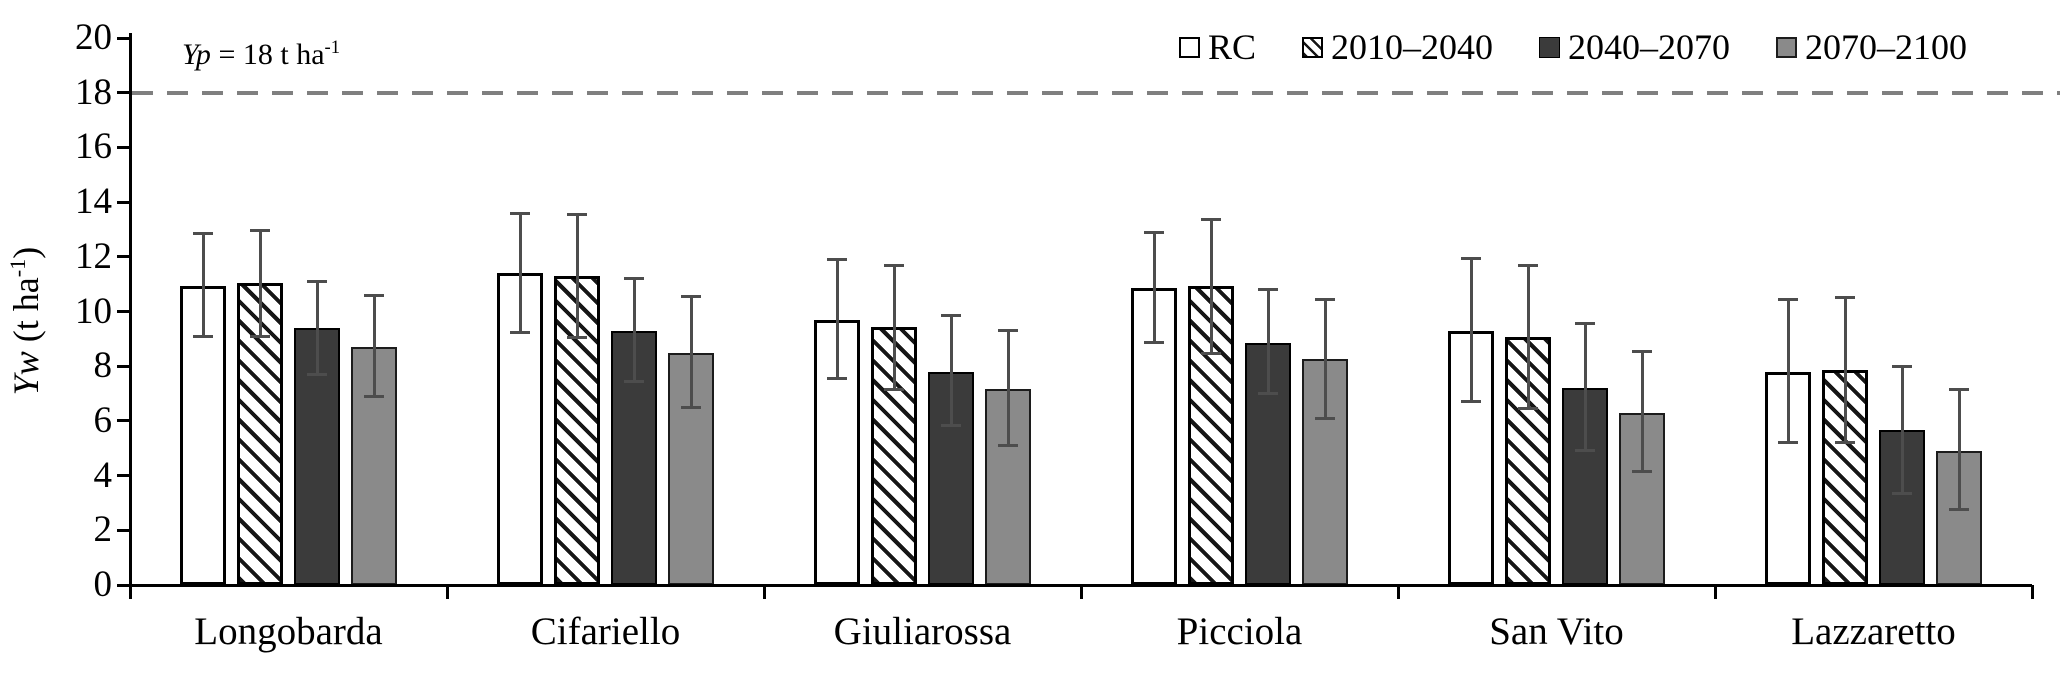 Image resolution: width=2067 pixels, height=679 pixels. What do you see at coordinates (1959, 449) in the screenshot?
I see `error-bar-line-2070–2100-lazzaretto` at bounding box center [1959, 449].